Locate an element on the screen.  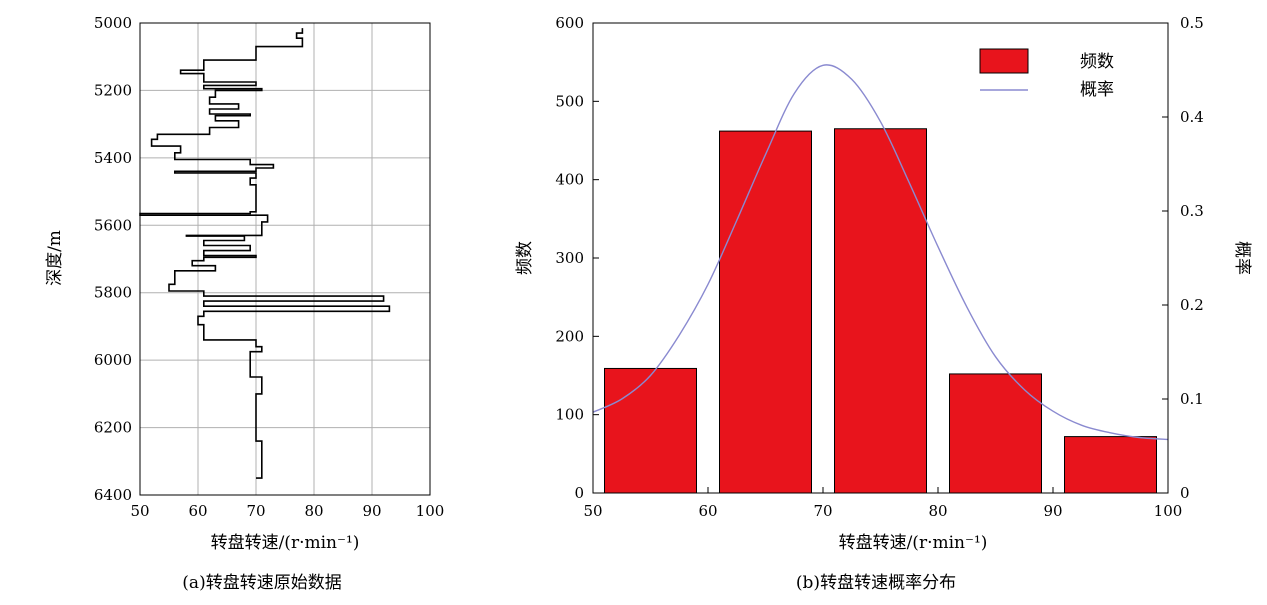
chart-b-y2-tick-label: 0.2 is located at coordinates (1192, 305).